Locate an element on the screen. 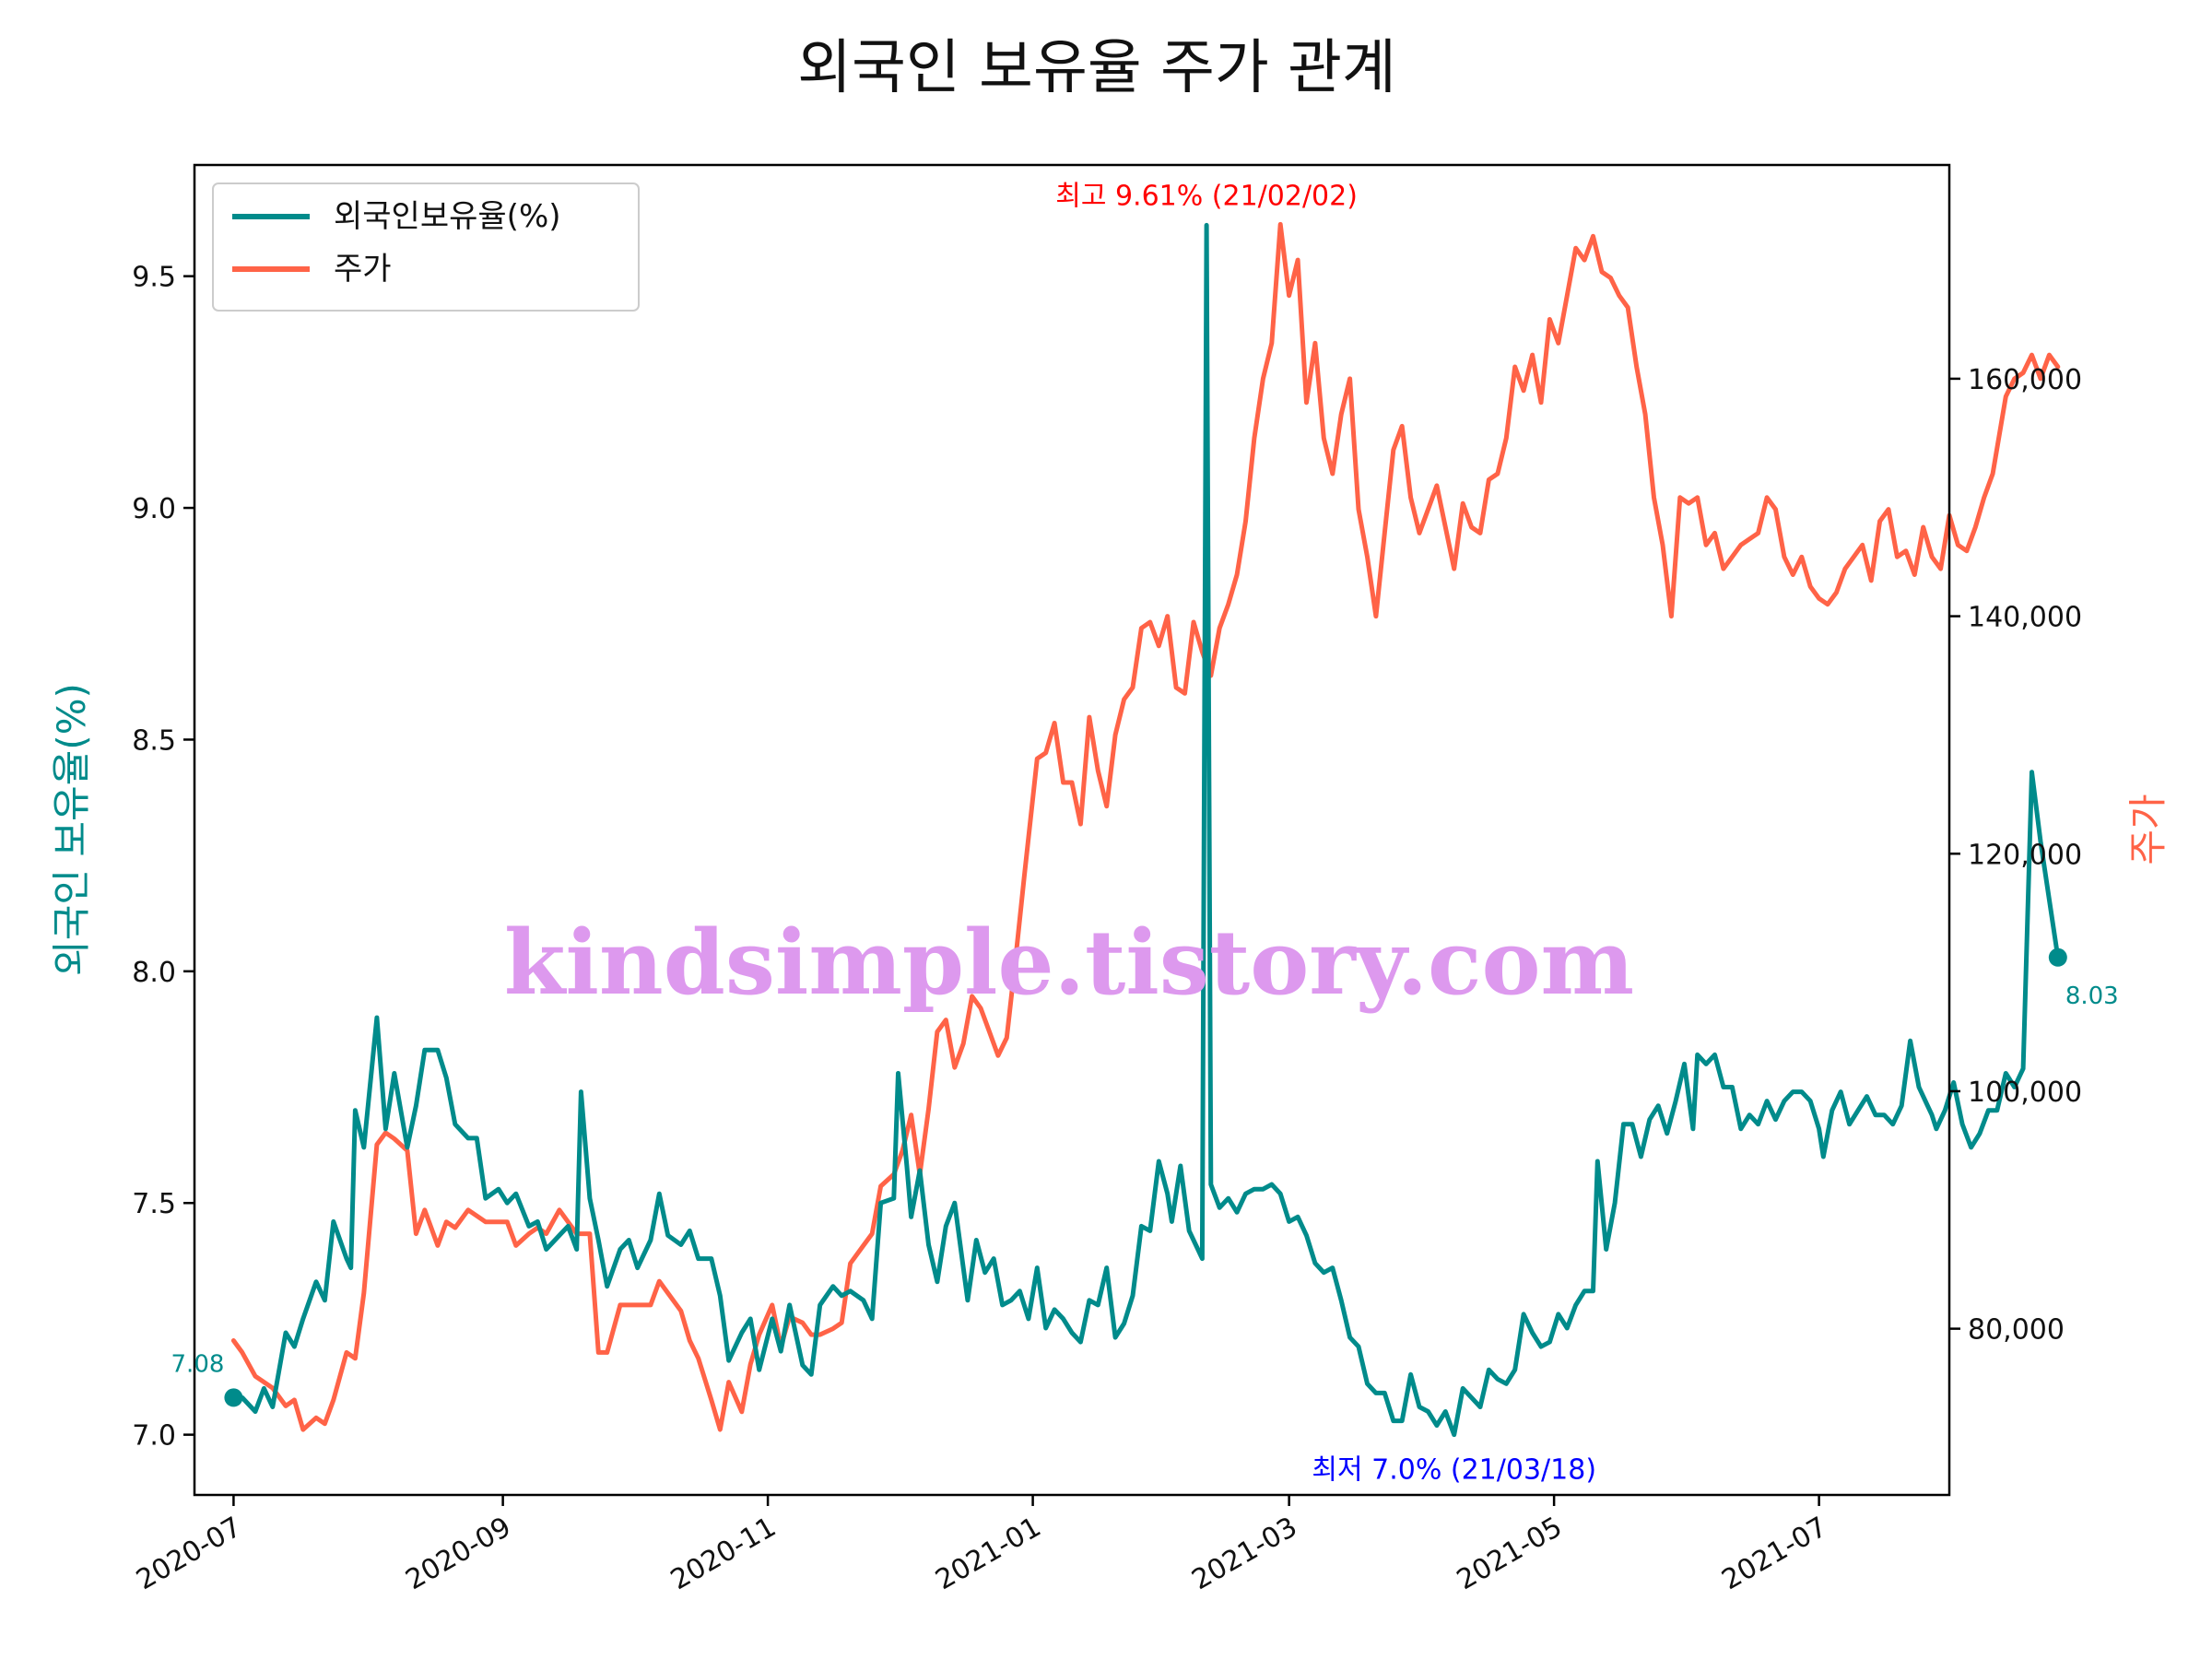  y-right-tick-label: 100,000 is located at coordinates (2025, 1093).